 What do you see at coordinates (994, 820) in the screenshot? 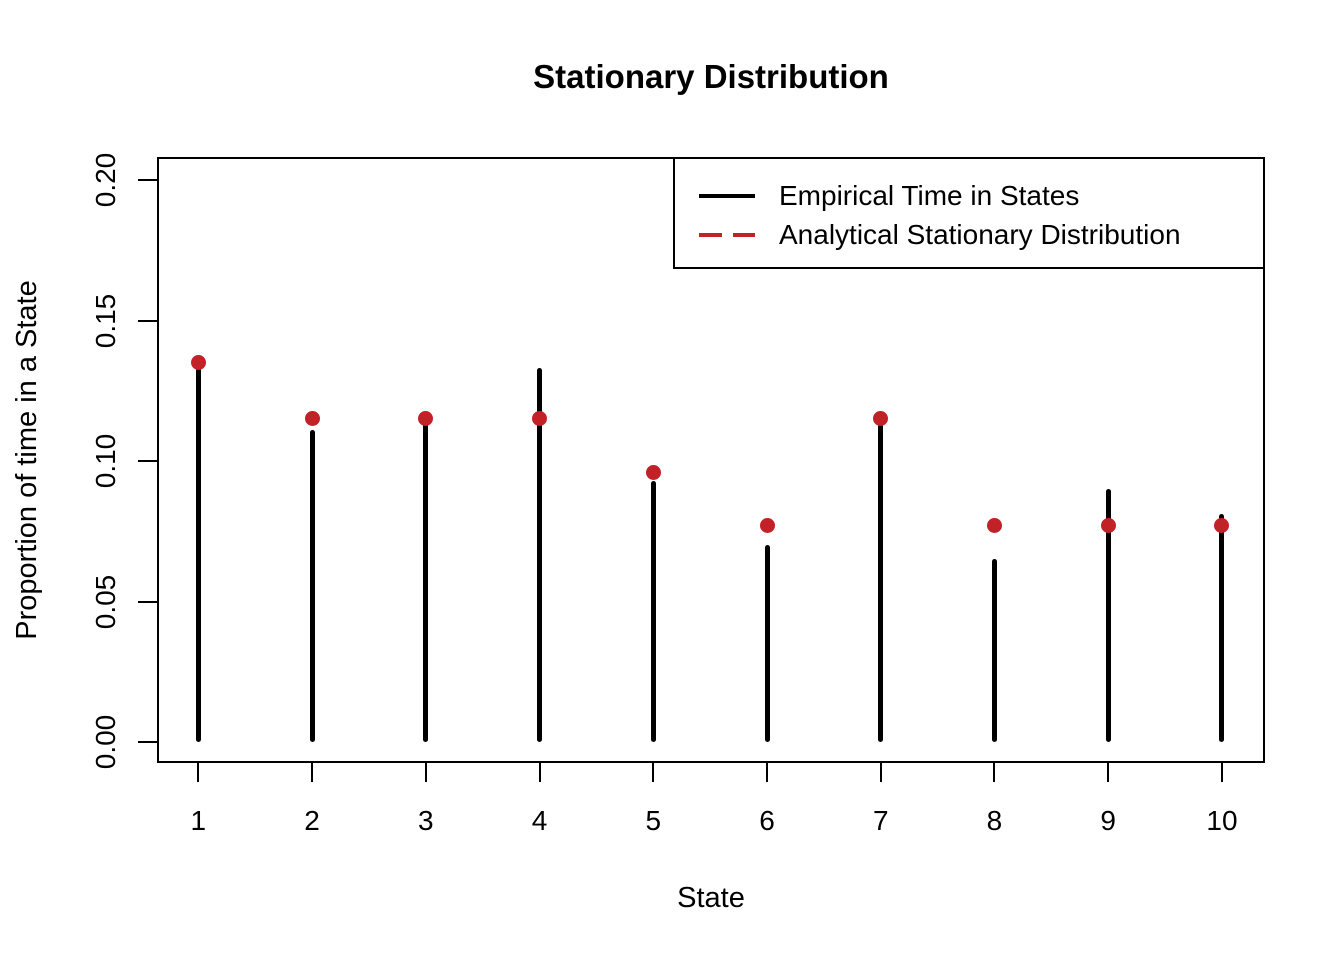
I see `x-axis-tick-label: 8` at bounding box center [994, 820].